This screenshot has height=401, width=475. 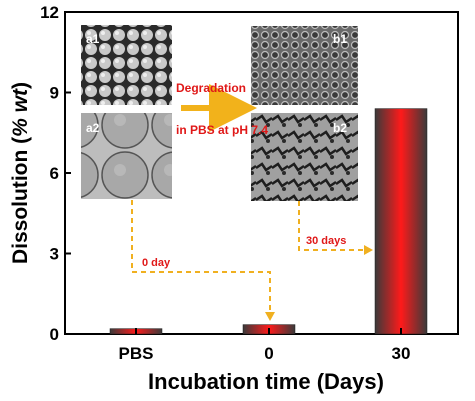 I want to click on inset-b2-label: b2, so click(x=340, y=128).